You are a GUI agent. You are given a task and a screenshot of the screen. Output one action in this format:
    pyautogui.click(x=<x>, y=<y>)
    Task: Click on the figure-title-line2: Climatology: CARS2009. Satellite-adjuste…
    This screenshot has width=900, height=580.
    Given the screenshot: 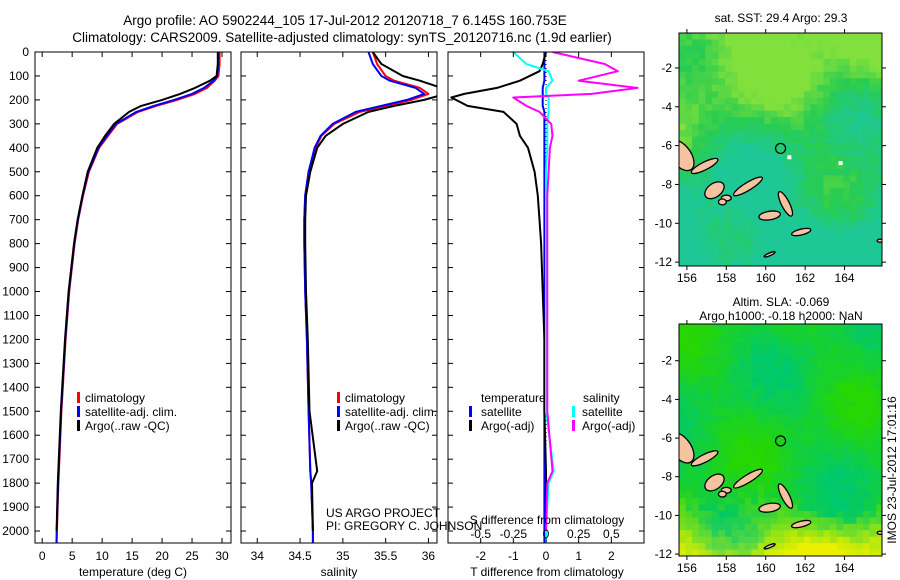 What is the action you would take?
    pyautogui.click(x=342, y=37)
    